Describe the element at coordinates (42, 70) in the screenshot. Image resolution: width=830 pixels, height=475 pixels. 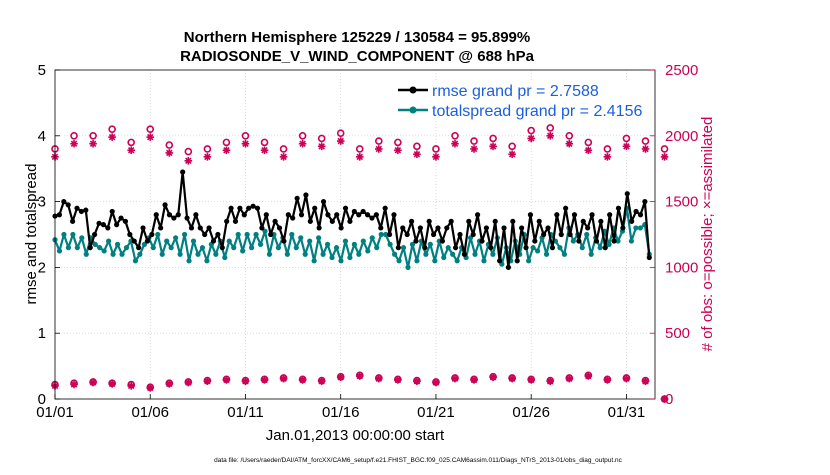
I see `y-left-tick-label: 5` at that location.